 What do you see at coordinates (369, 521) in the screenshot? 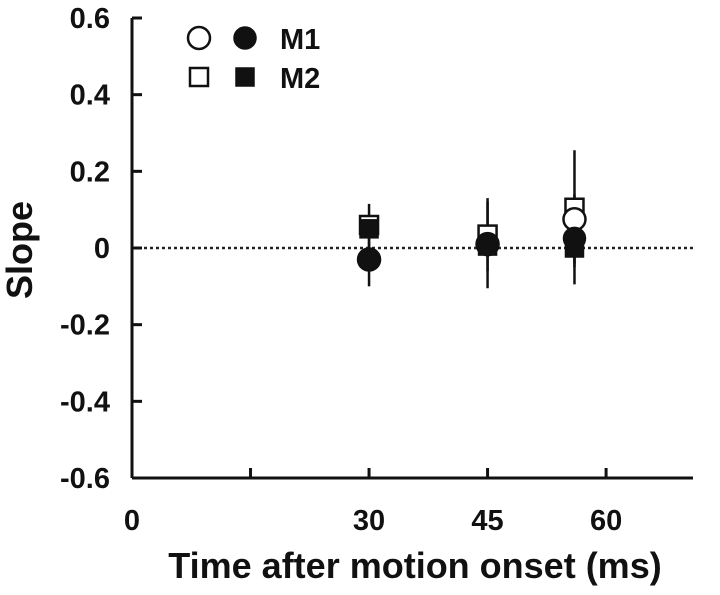
I see `x-tick-label: 30` at bounding box center [369, 521].